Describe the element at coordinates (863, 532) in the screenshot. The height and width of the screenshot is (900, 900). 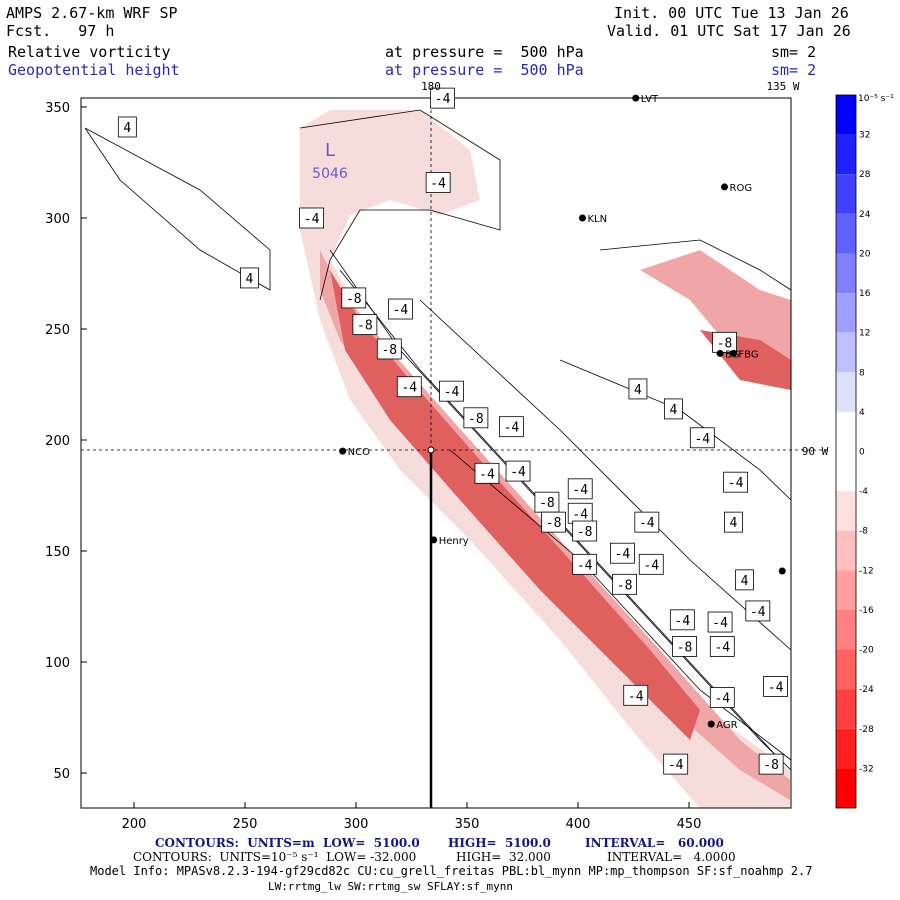
I see `colorbar-level-label: -8` at that location.